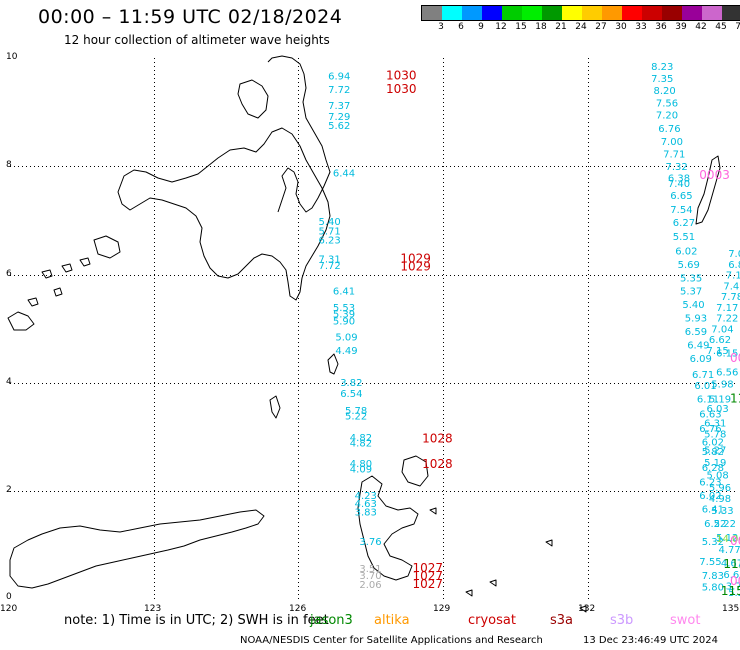 Image resolution: width=740 pixels, height=650 pixels. I want to click on observation-label: 6.66, so click(731, 575).